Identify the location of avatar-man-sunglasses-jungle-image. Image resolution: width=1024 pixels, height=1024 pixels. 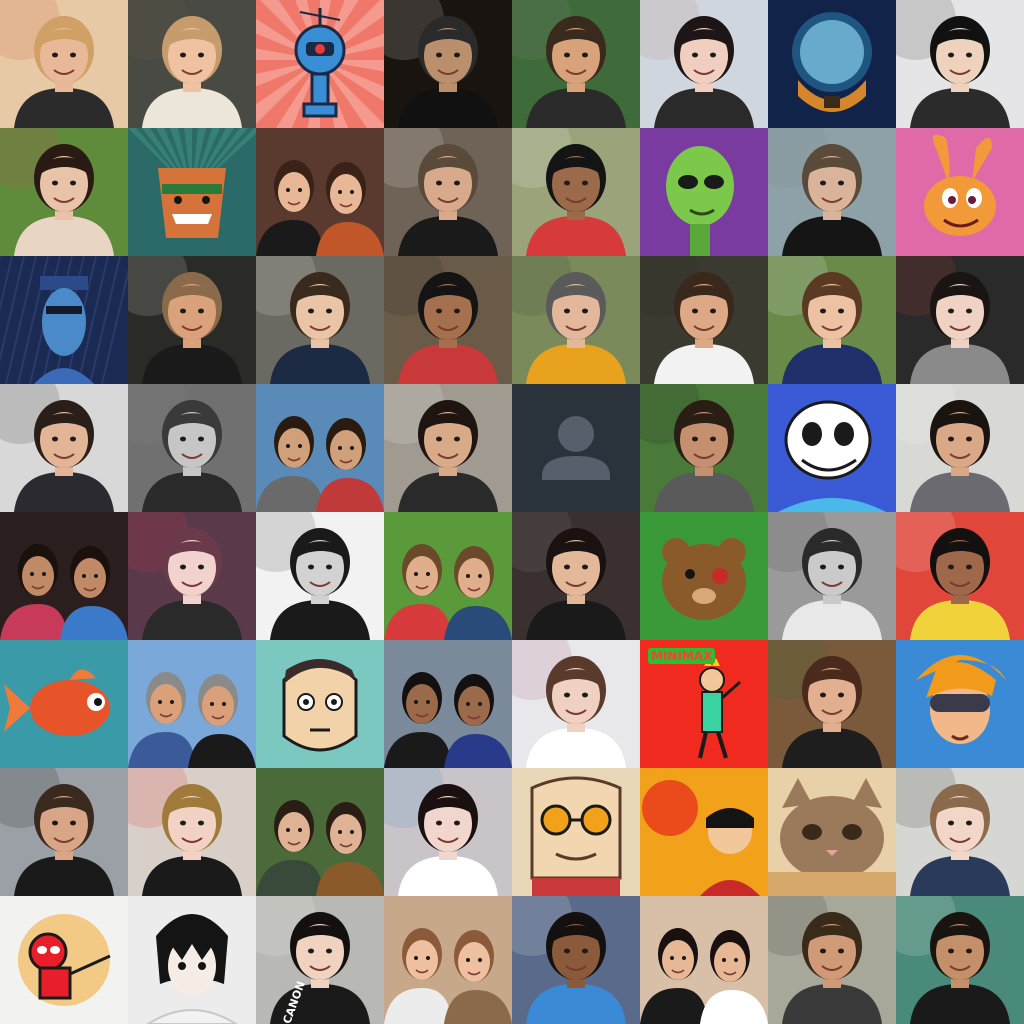
(704, 448).